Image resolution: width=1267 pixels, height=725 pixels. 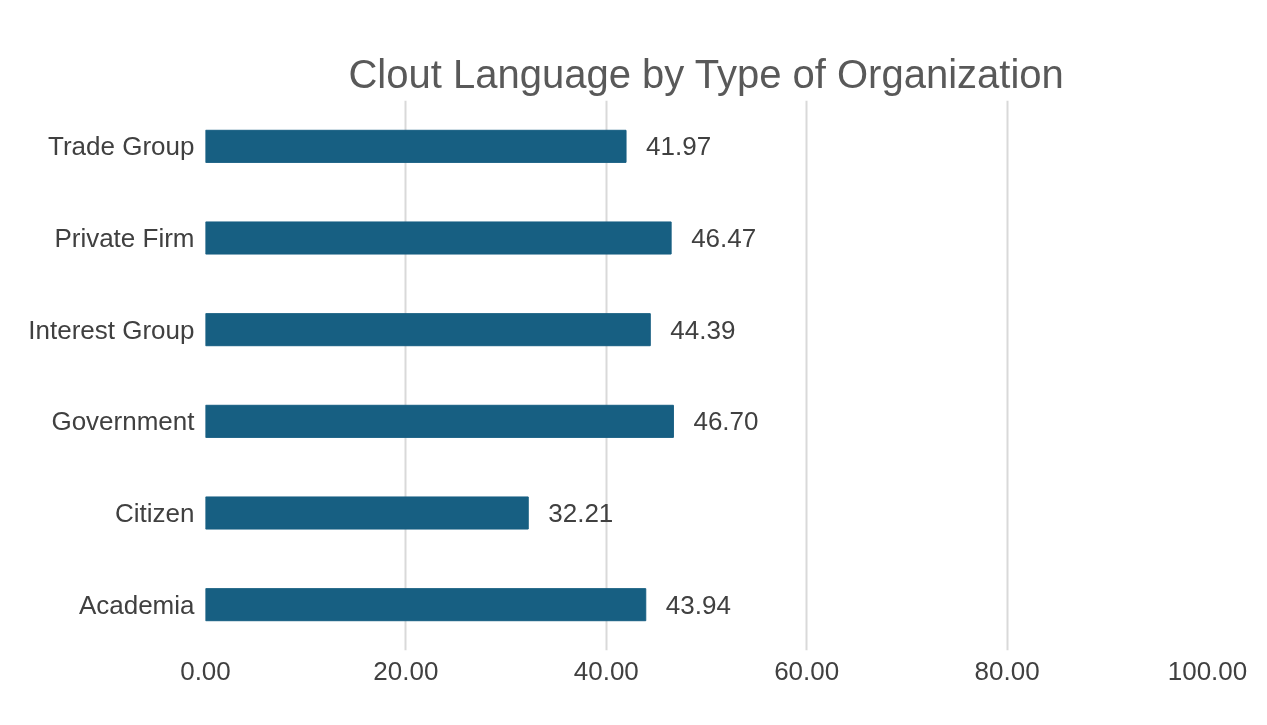 I want to click on data-label: 46.47, so click(x=724, y=238).